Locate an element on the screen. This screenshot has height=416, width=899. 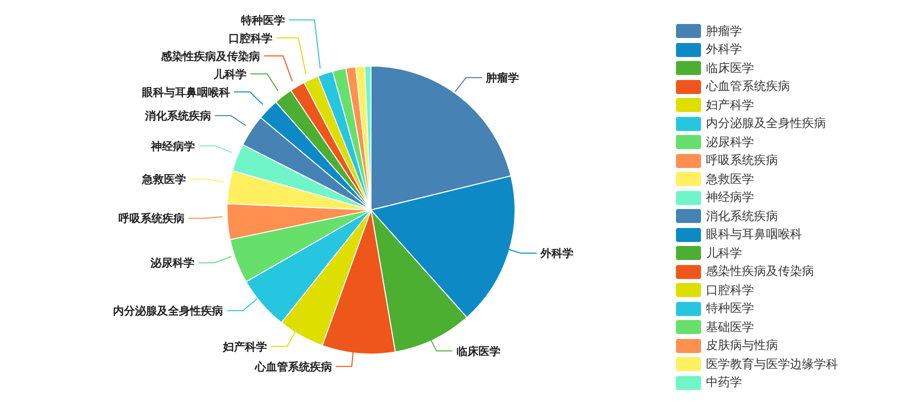
slice-label: 眼科与耳鼻咽喉科 is located at coordinates (186, 92).